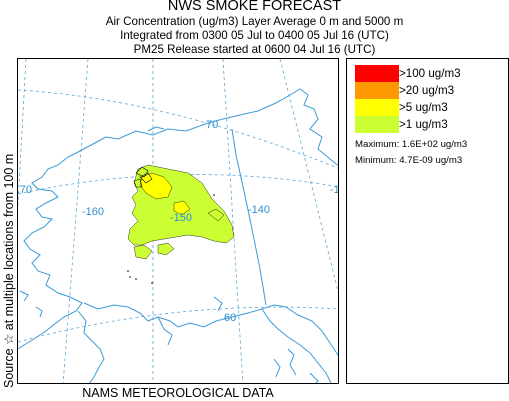 This screenshot has height=401, width=509. Describe the element at coordinates (411, 144) in the screenshot. I see `legend-maximum: Maximum: 1.6E+02 ug/m3` at that location.